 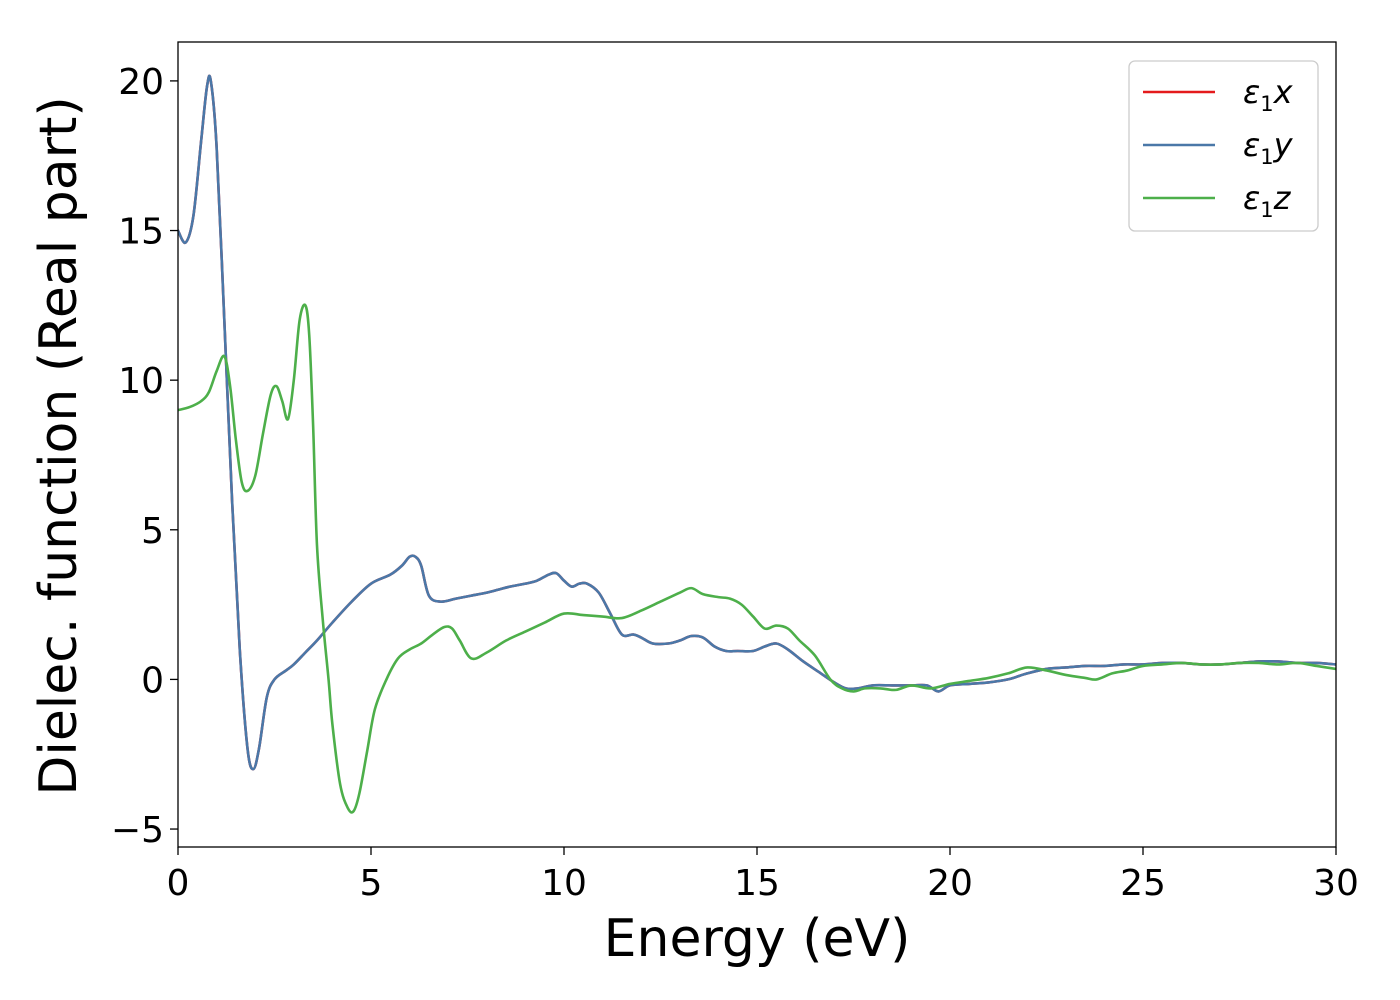 What do you see at coordinates (950, 883) in the screenshot?
I see `x-tick-label: 20` at bounding box center [950, 883].